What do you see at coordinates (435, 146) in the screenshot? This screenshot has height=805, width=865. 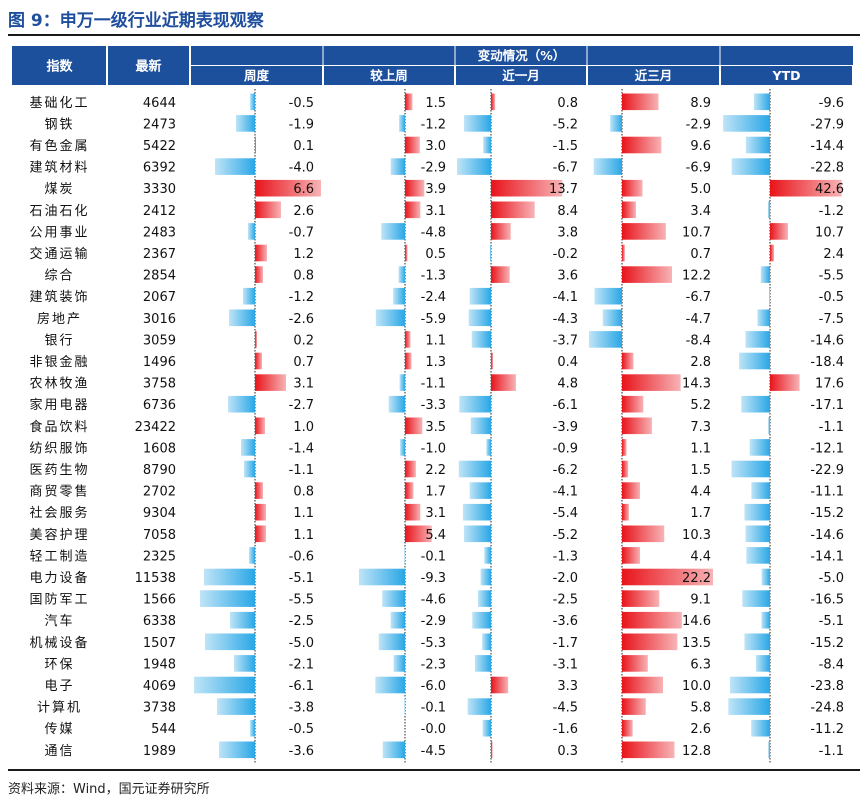 I see `value-label: 3.0` at bounding box center [435, 146].